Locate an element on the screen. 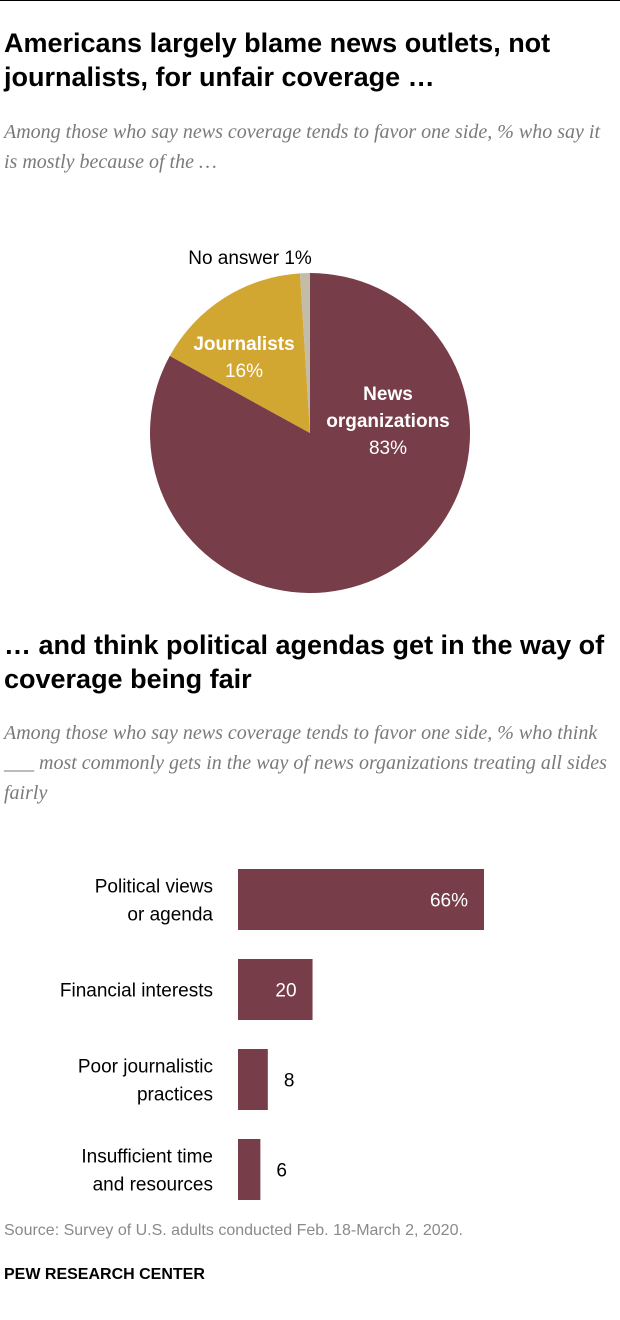 Image resolution: width=620 pixels, height=1320 pixels. brand-logo-text: PEW RESEARCH CENTER is located at coordinates (104, 1274).